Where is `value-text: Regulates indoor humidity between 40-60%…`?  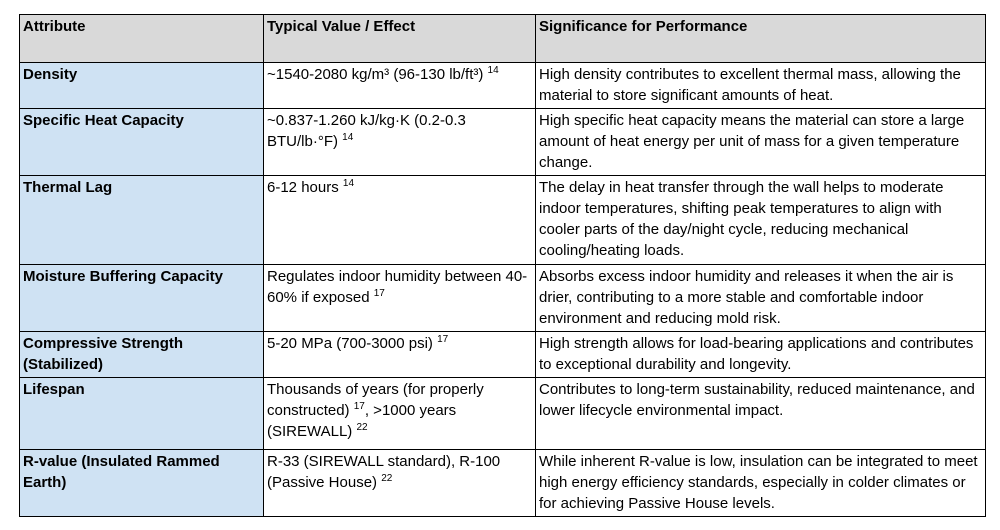 value-text: Regulates indoor humidity between 40-60%… is located at coordinates (397, 287).